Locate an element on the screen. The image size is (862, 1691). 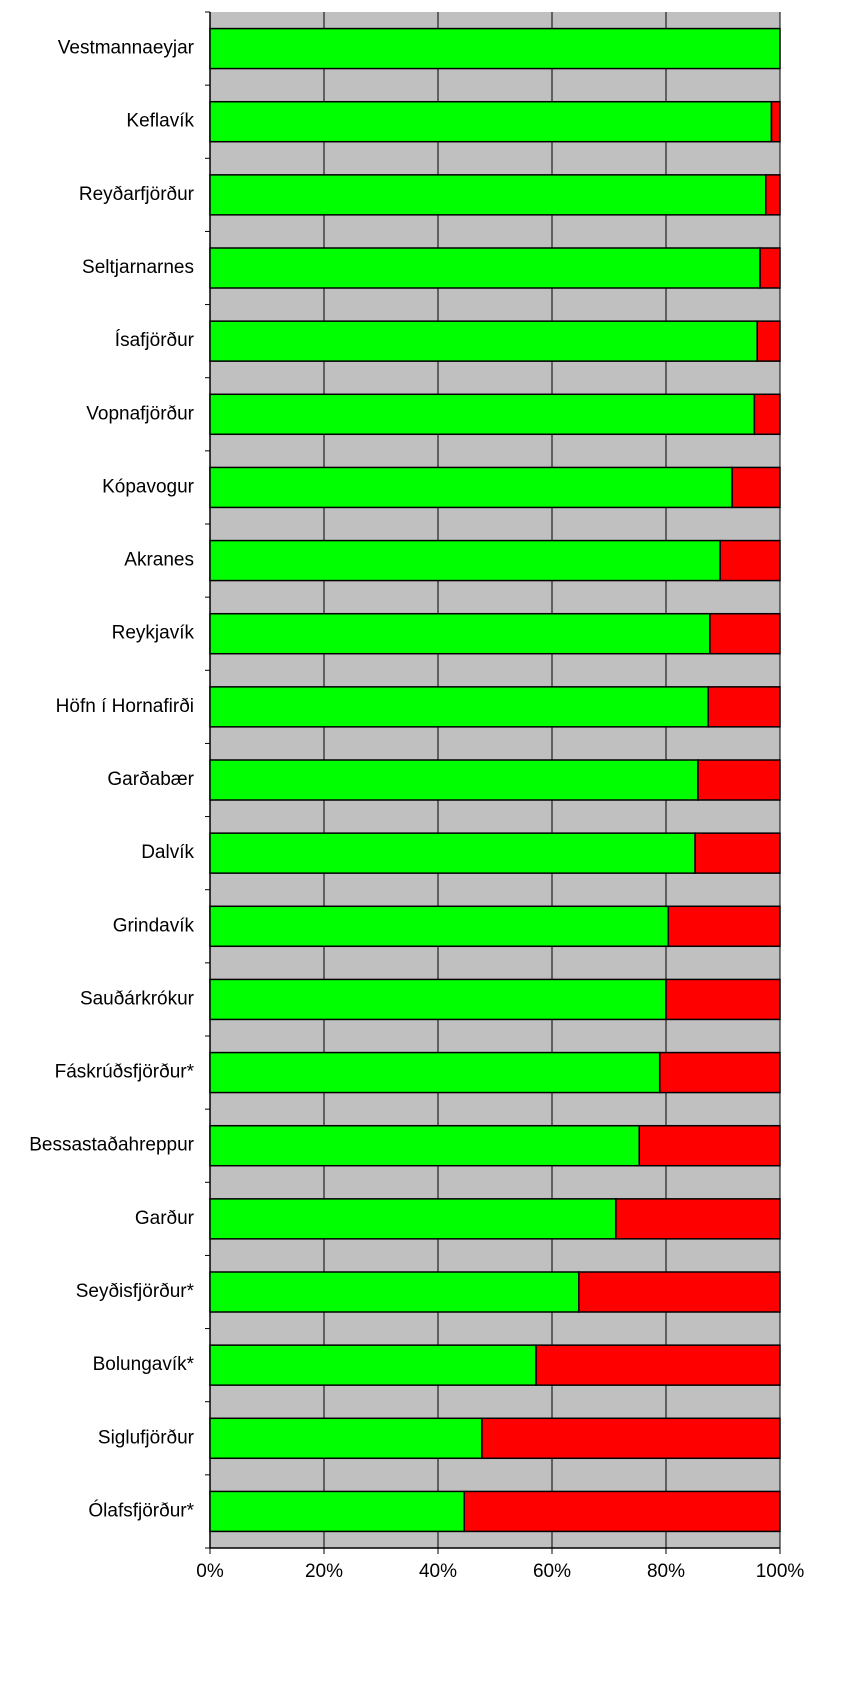
x-tick-label: 60% is located at coordinates (552, 1571).